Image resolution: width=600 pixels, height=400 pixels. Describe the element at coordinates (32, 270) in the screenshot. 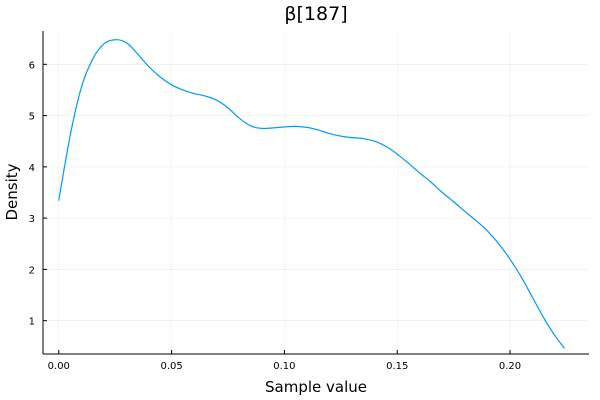

I see `y-tick-label: 2` at that location.